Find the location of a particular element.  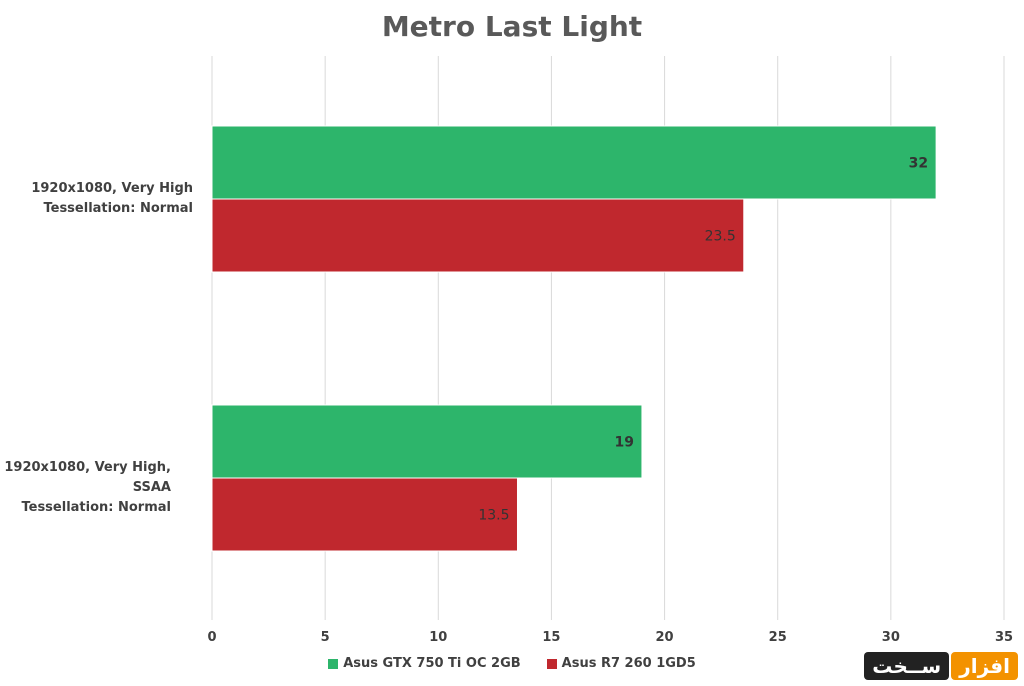

legend-swatch-gtx is located at coordinates (333, 663).